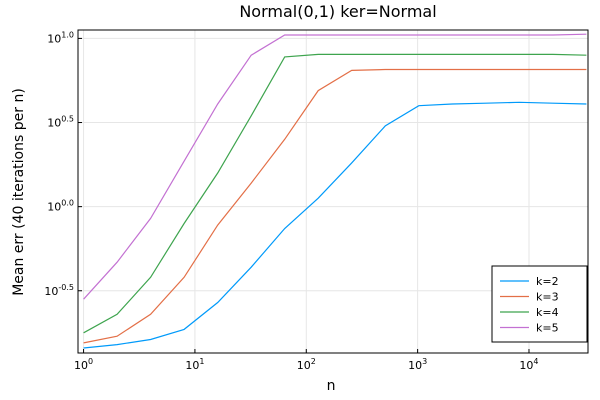 The image size is (600, 400). What do you see at coordinates (60, 37) in the screenshot?
I see `y-tick-label: 101.0` at bounding box center [60, 37].